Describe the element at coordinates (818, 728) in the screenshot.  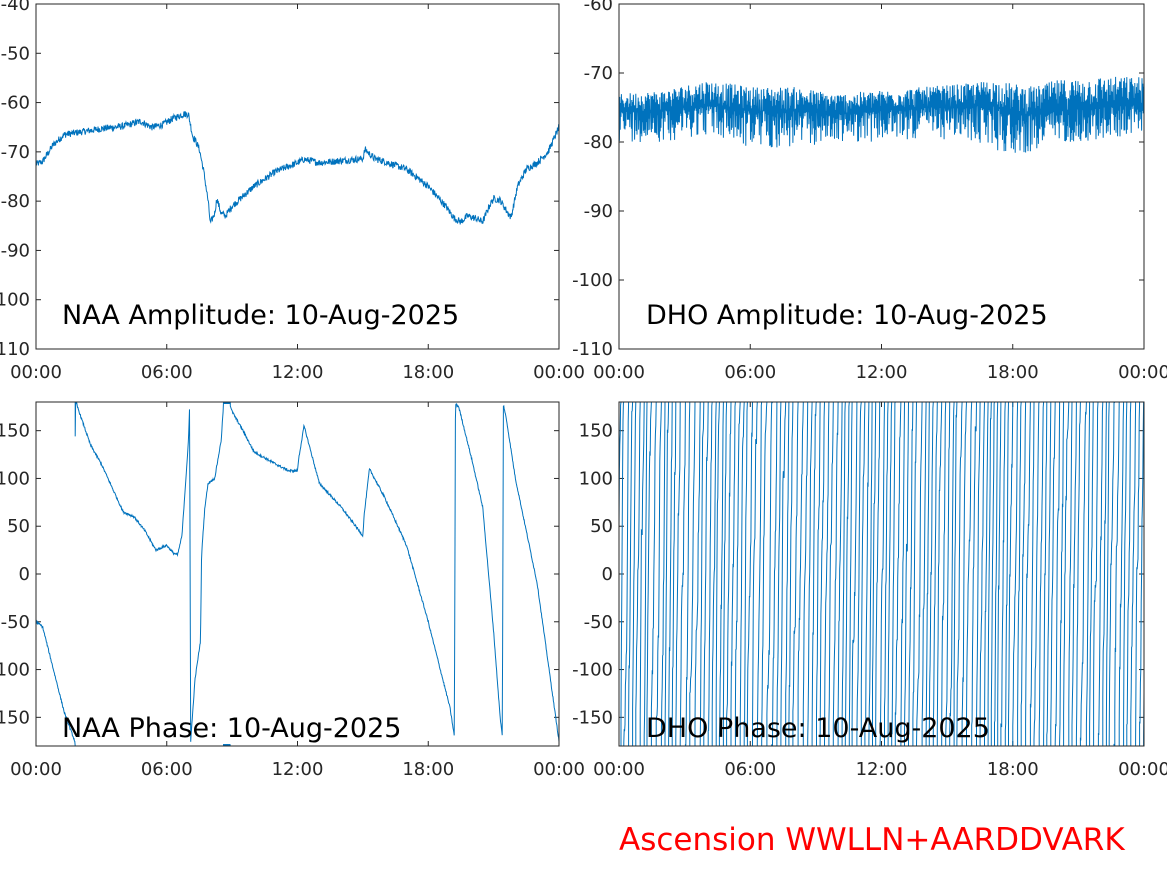
I see `dho-phase-title: DHO Phase: 10-Aug-2025` at that location.